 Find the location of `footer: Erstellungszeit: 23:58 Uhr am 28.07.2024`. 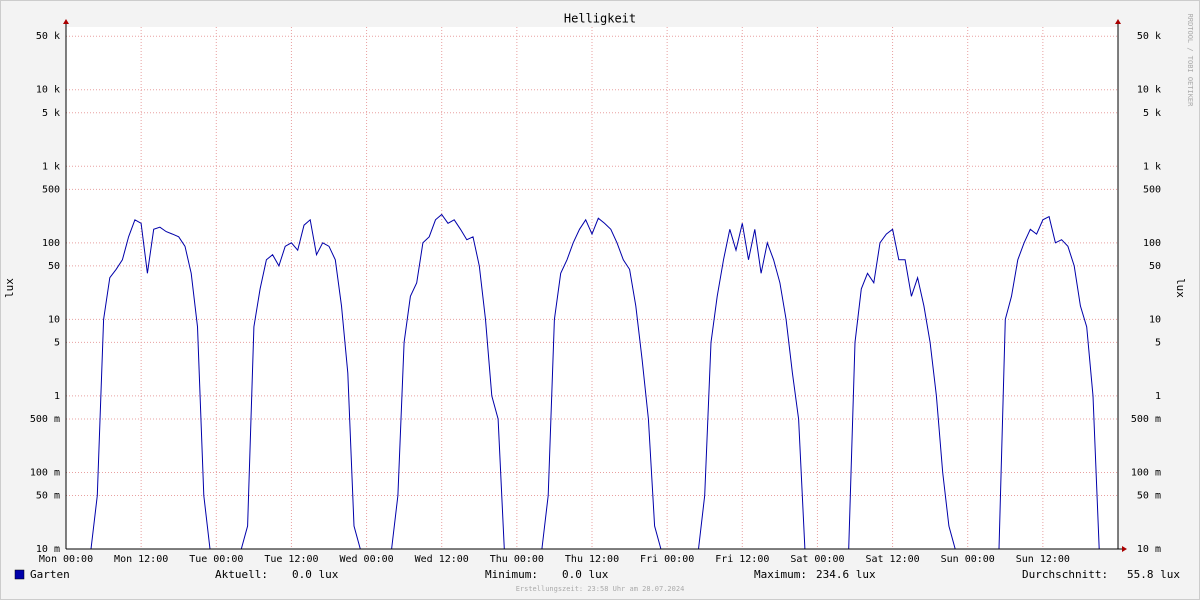

footer: Erstellungszeit: 23:58 Uhr am 28.07.2024 is located at coordinates (600, 589).